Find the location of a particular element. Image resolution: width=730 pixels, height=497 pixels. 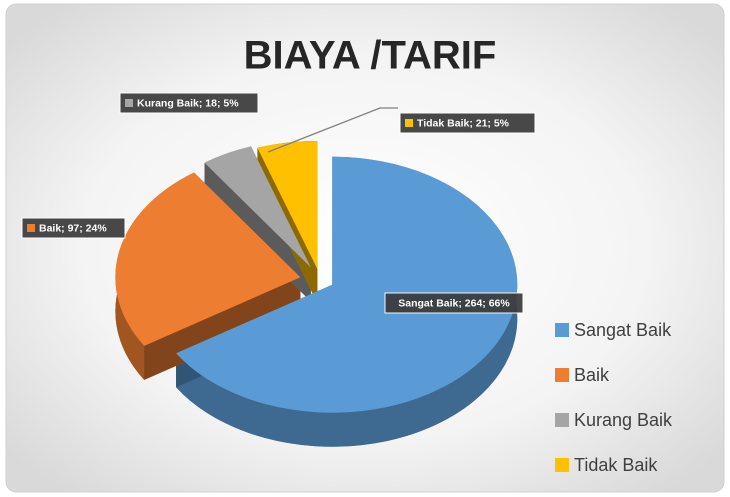

legend-label: Tidak Baik is located at coordinates (616, 465).